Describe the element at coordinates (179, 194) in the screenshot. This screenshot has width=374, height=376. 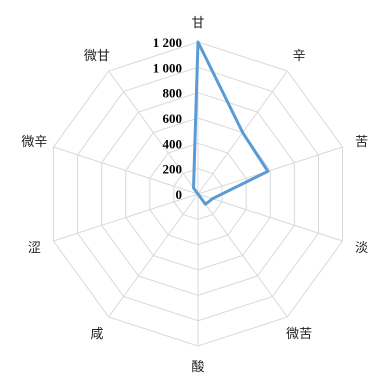
I see `tick-label-0: 0` at that location.